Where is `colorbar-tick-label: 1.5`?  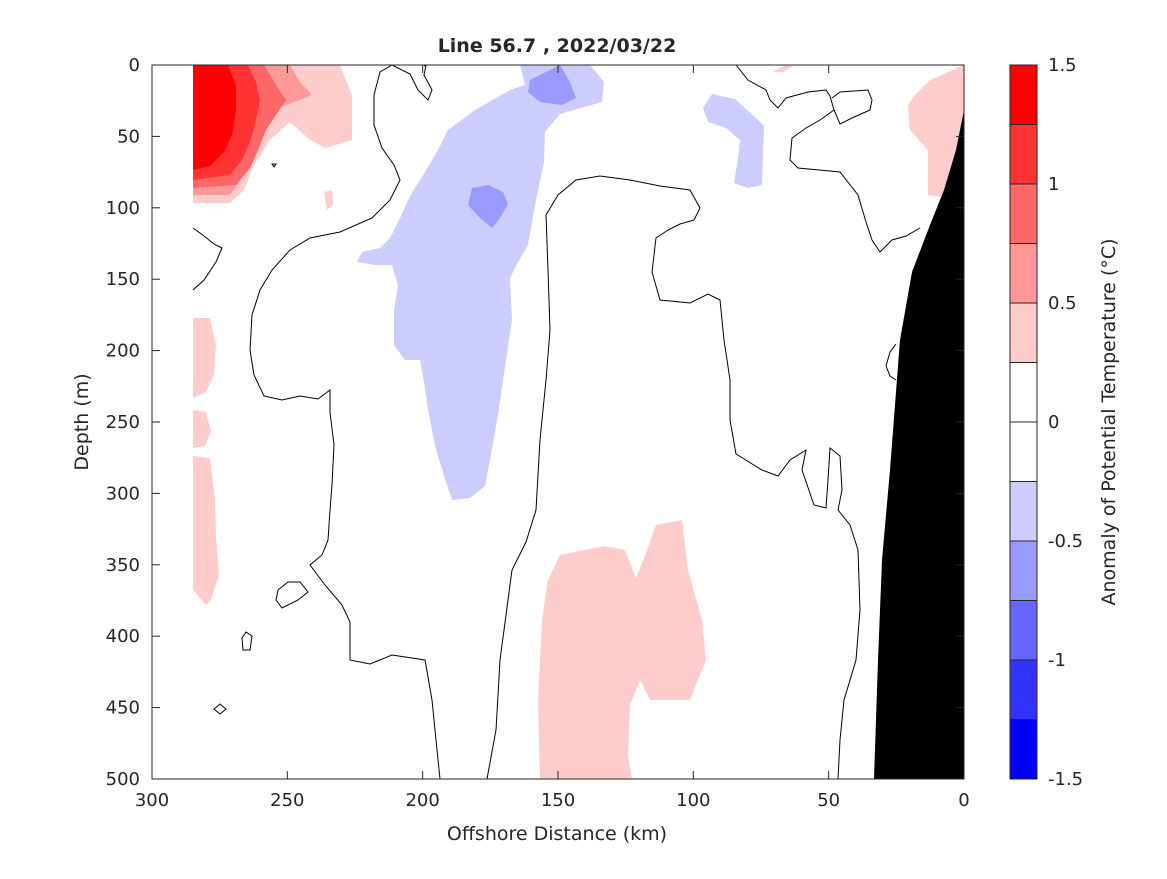 colorbar-tick-label: 1.5 is located at coordinates (1062, 65).